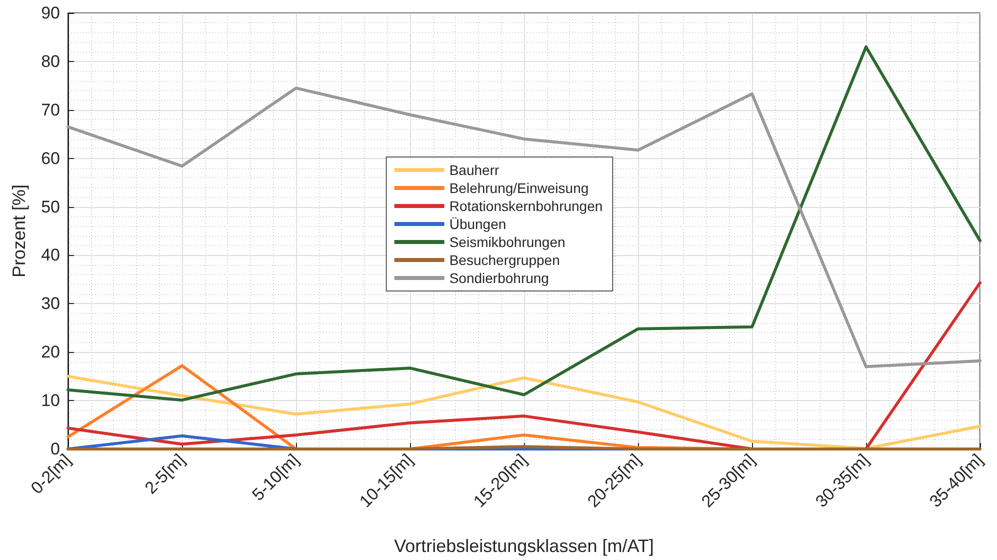  I want to click on legend-label: Belehrung/Einweisung, so click(519, 188).